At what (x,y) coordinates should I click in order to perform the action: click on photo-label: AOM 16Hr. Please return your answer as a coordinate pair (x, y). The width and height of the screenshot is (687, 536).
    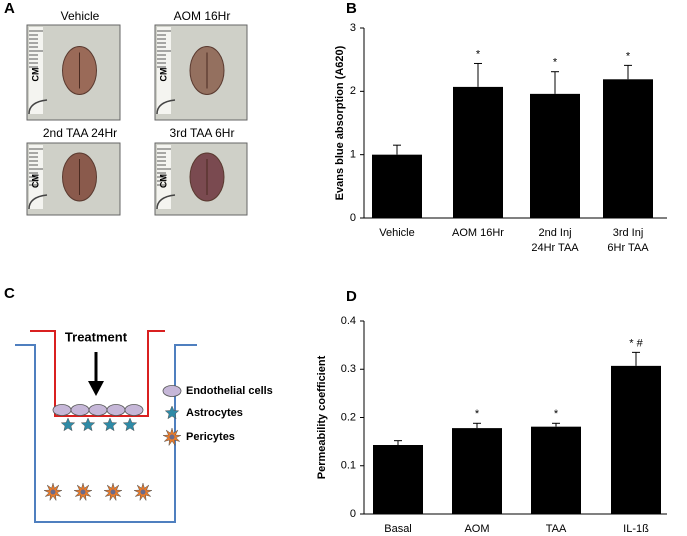
    Looking at the image, I should click on (202, 16).